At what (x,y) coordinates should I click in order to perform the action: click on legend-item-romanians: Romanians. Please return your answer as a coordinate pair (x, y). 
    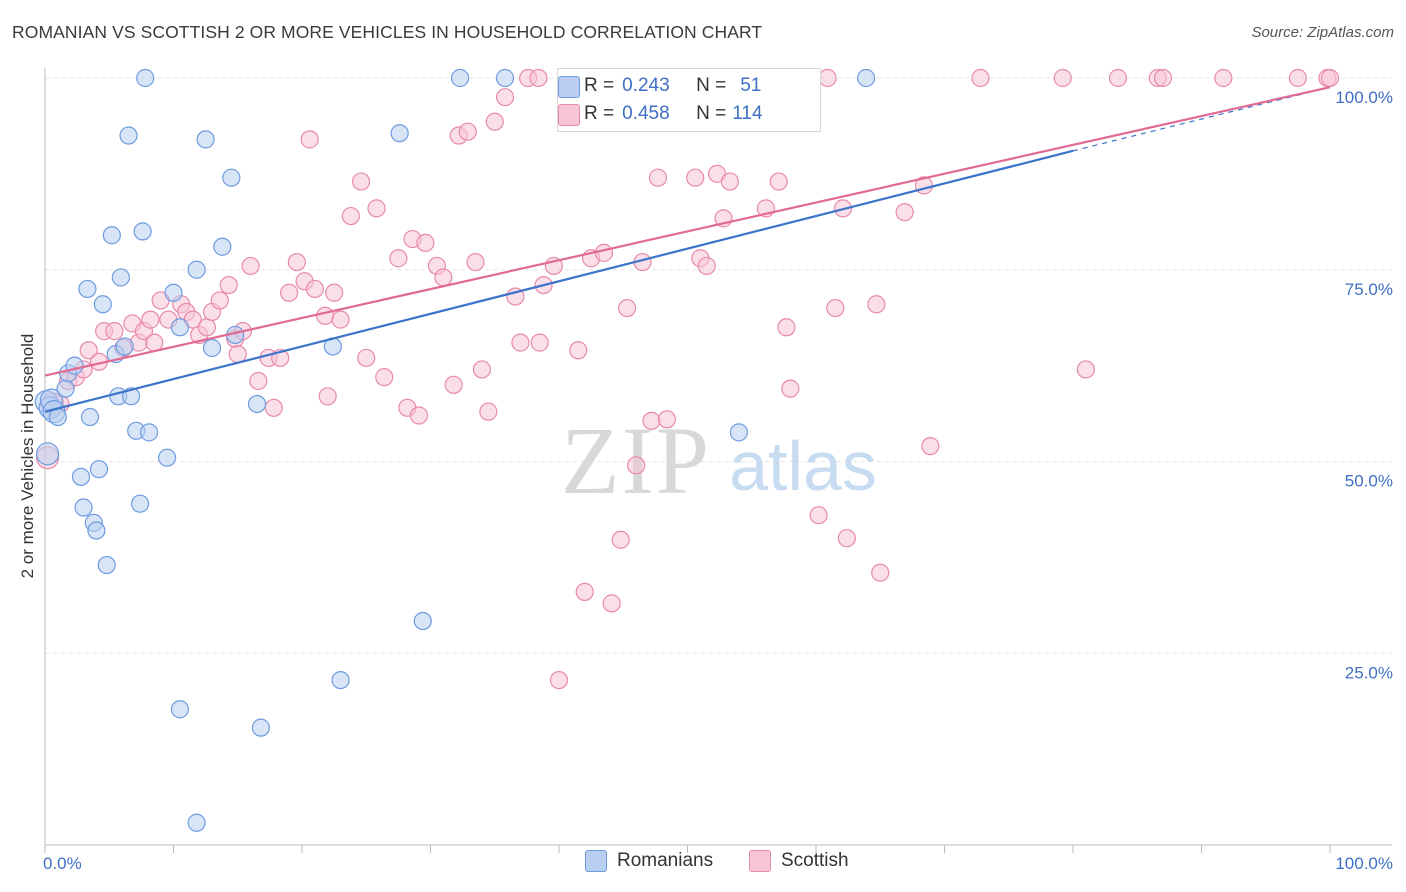
    Looking at the image, I should click on (649, 861).